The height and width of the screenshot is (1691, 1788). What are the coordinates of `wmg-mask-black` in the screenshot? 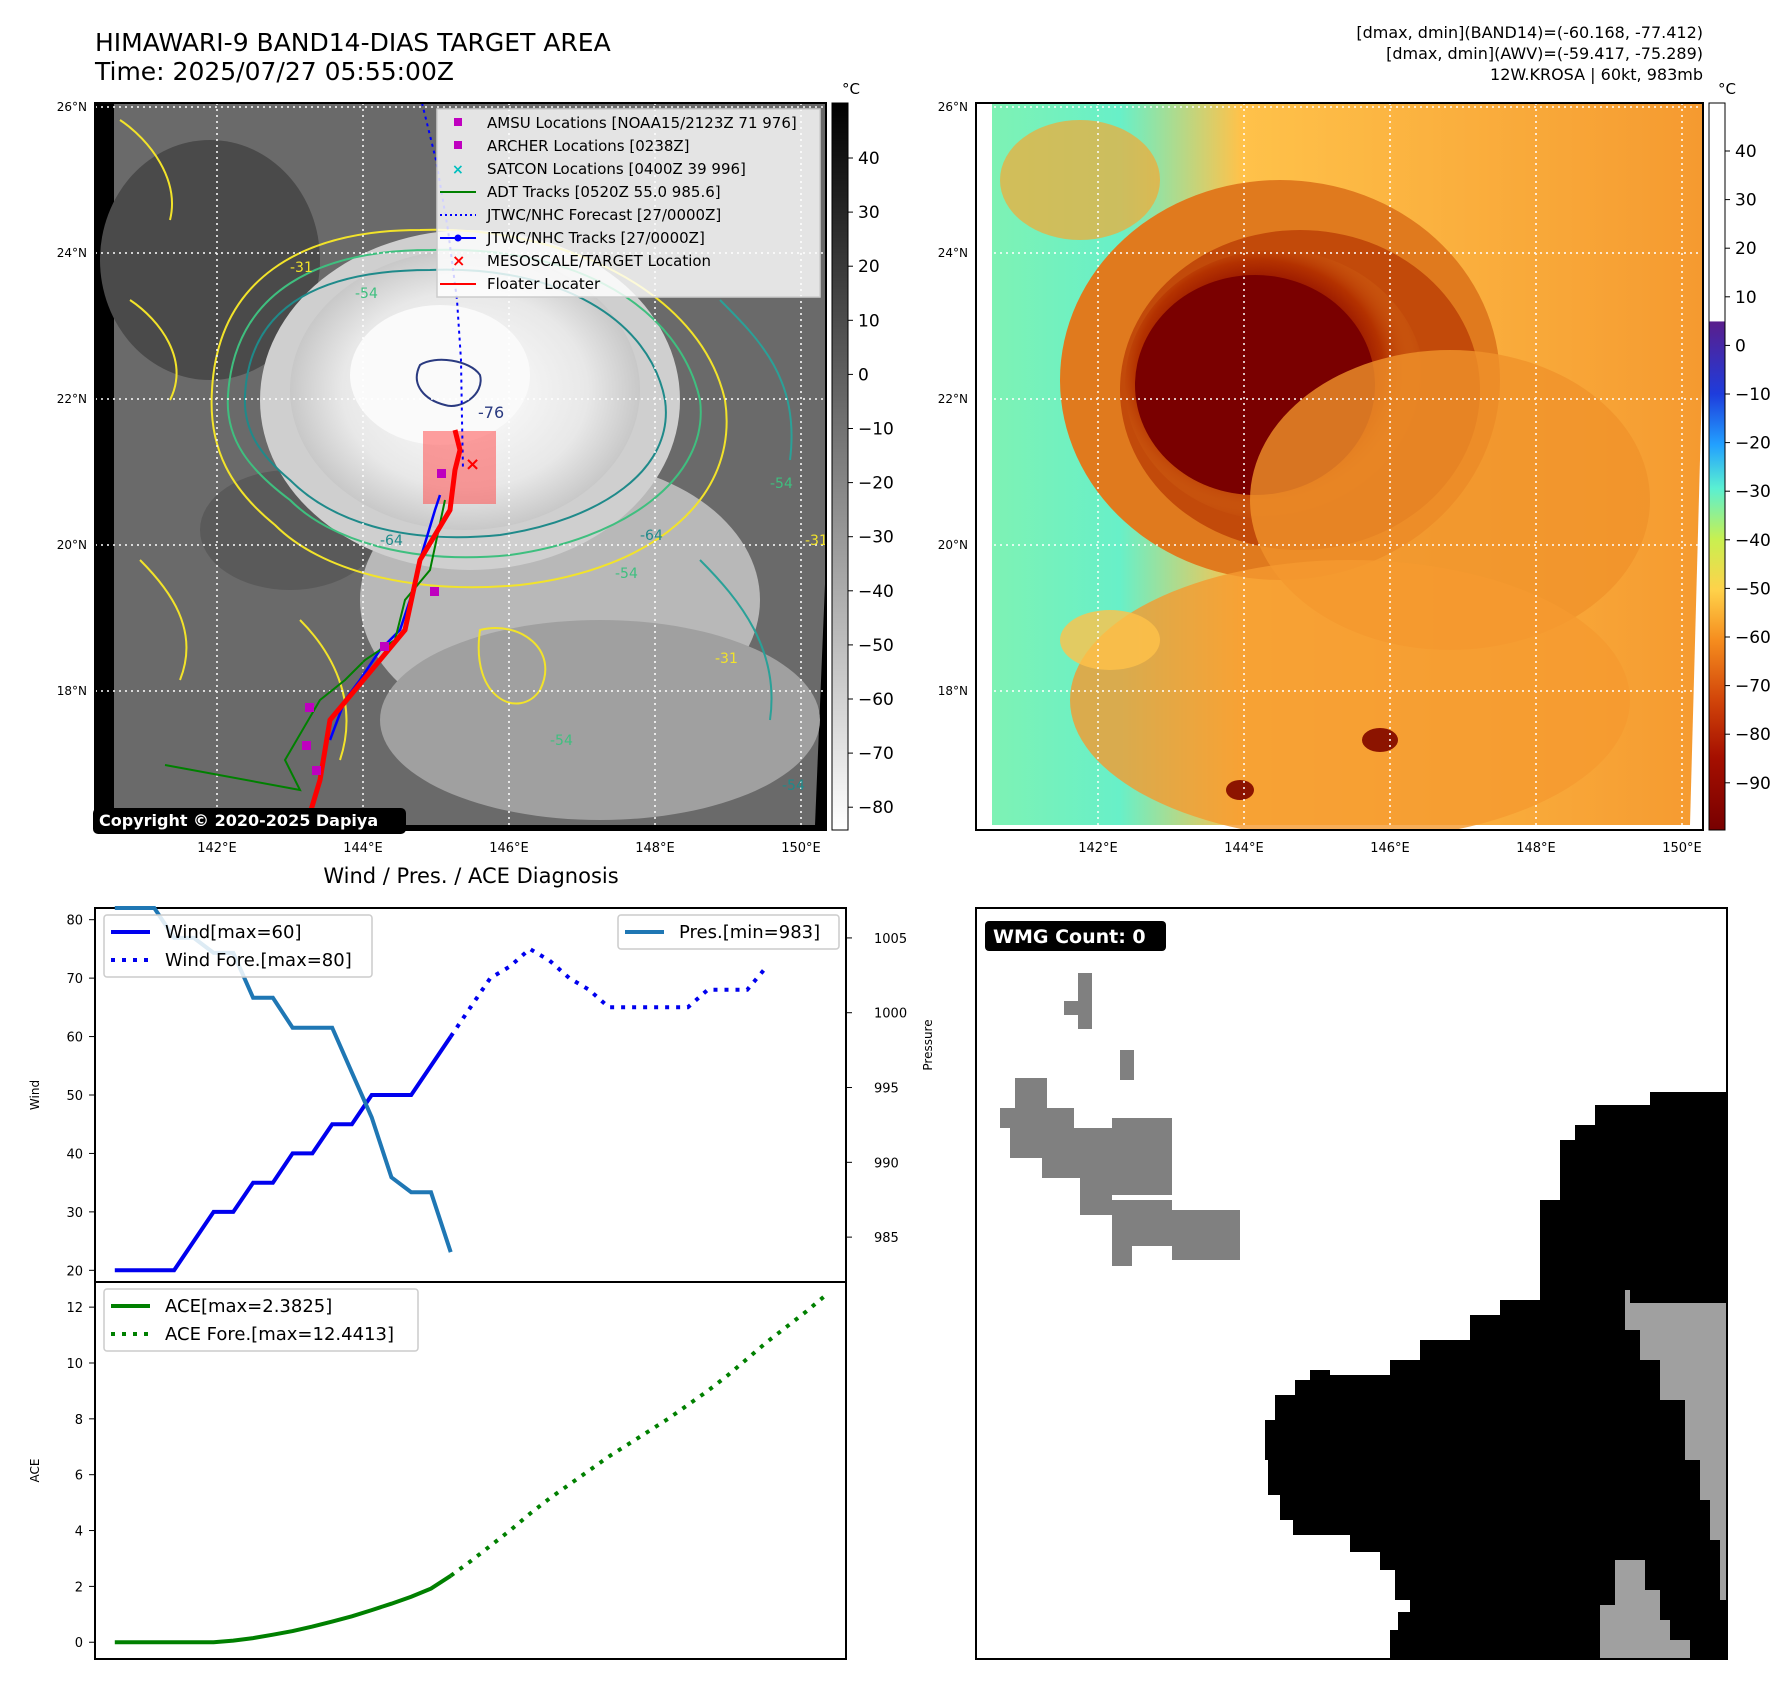 It's located at (1496, 1375).